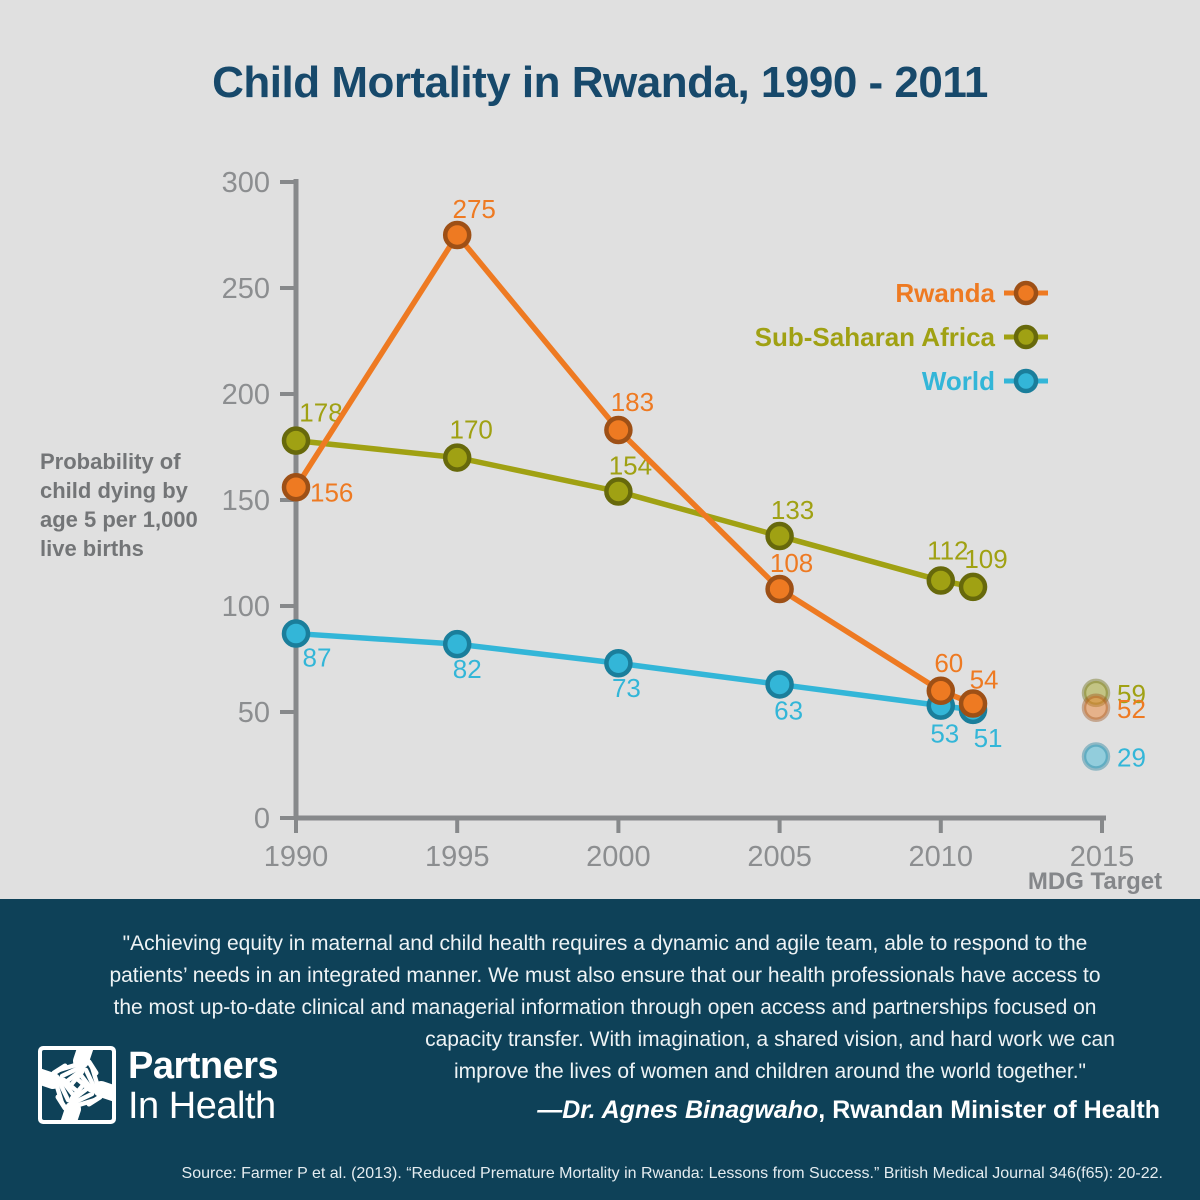 The height and width of the screenshot is (1200, 1200). Describe the element at coordinates (246, 183) in the screenshot. I see `y-tick-label: 300` at that location.